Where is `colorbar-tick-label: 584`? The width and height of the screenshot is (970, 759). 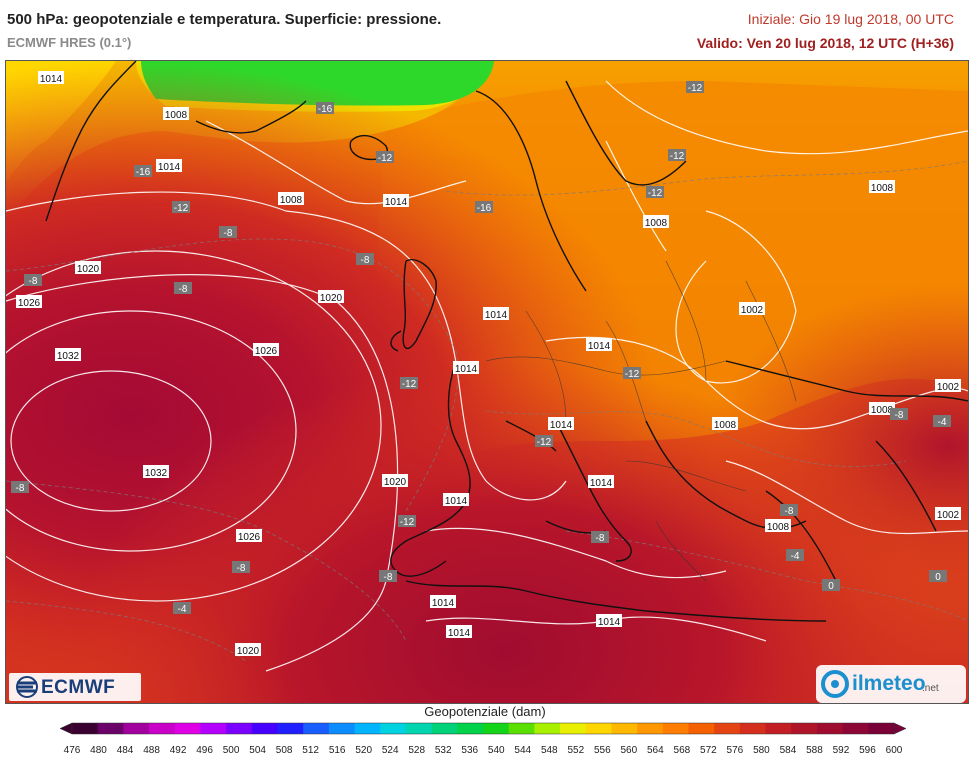 colorbar-tick-label: 584 is located at coordinates (788, 750).